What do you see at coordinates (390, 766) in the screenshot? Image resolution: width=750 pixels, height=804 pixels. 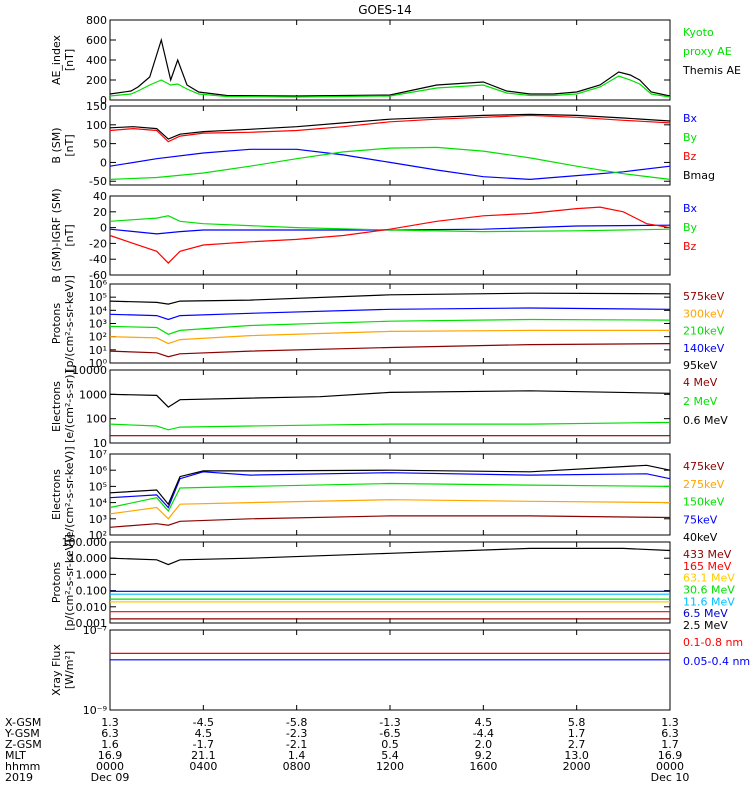 I see `x-axis-value: 1200` at bounding box center [390, 766].